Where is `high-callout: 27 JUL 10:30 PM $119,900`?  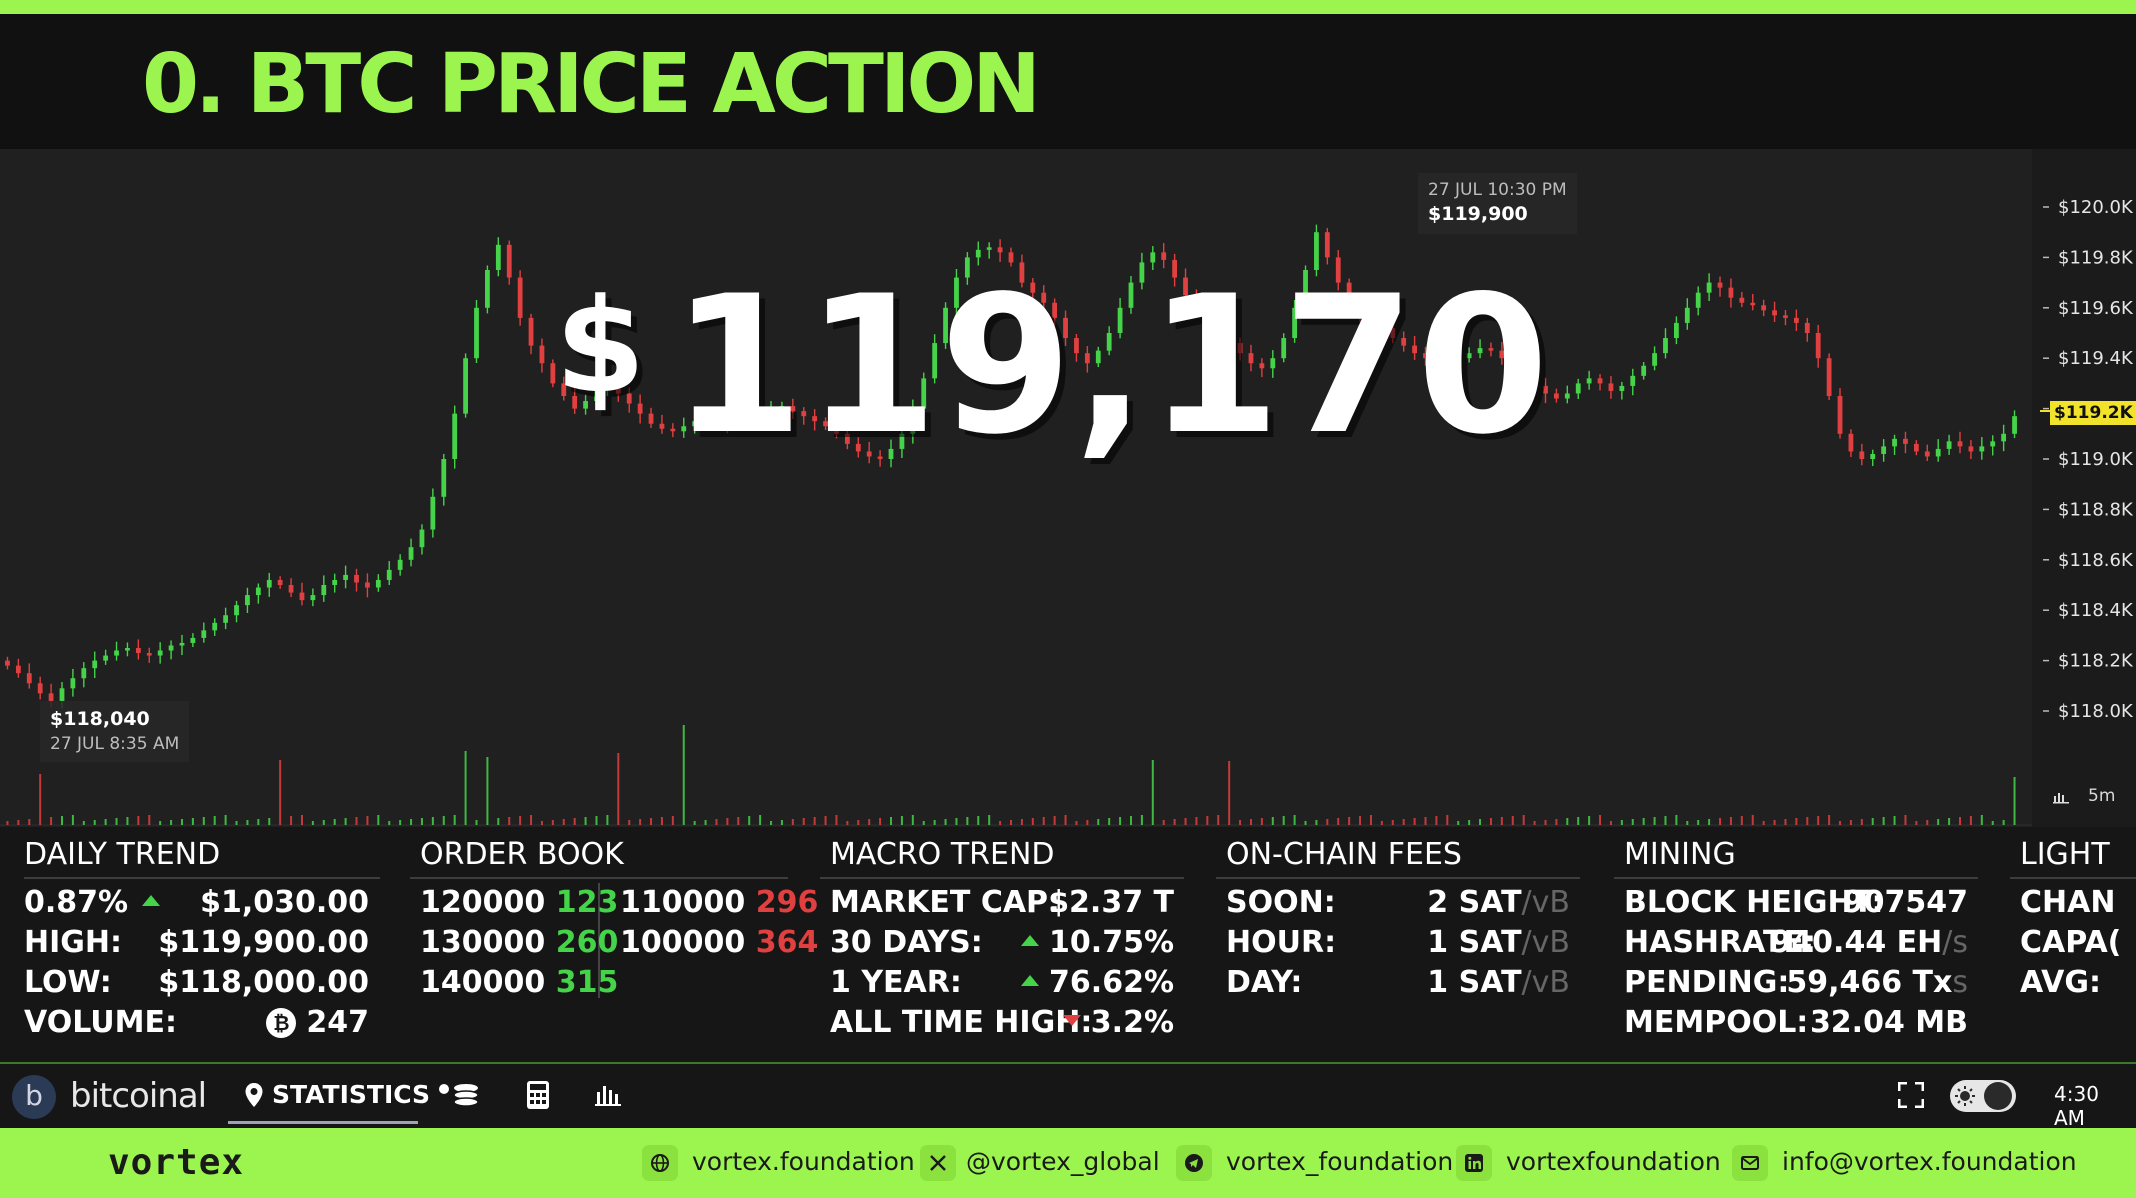 high-callout: 27 JUL 10:30 PM $119,900 is located at coordinates (1497, 203).